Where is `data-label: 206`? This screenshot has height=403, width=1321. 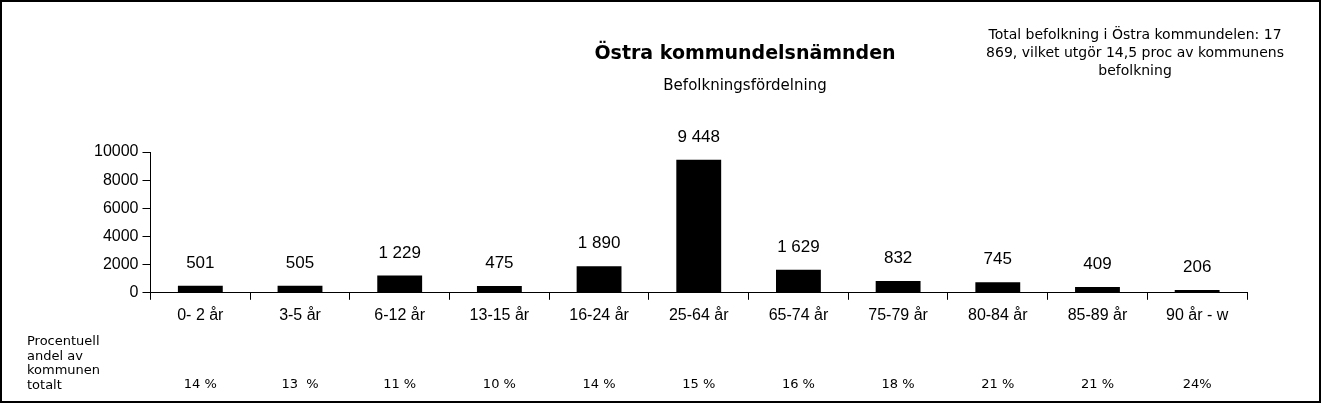 data-label: 206 is located at coordinates (1197, 267).